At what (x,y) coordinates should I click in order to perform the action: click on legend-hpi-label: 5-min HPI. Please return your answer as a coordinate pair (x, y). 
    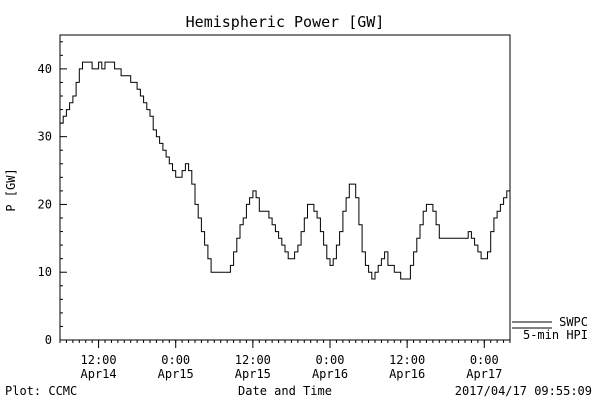
    Looking at the image, I should click on (555, 335).